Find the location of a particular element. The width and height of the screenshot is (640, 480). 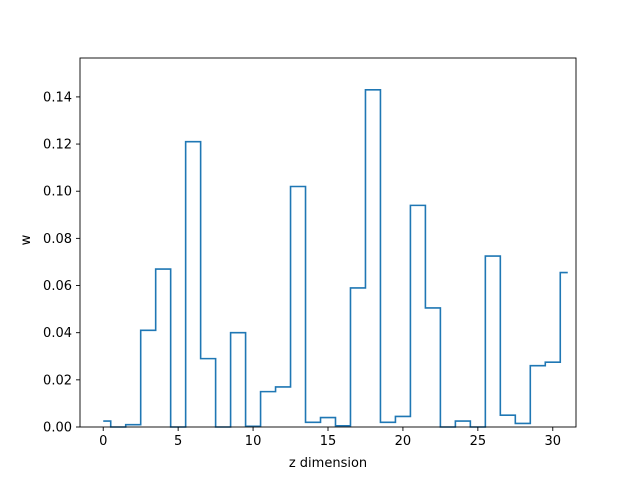

y-tick-label: 0.12 is located at coordinates (57, 145).